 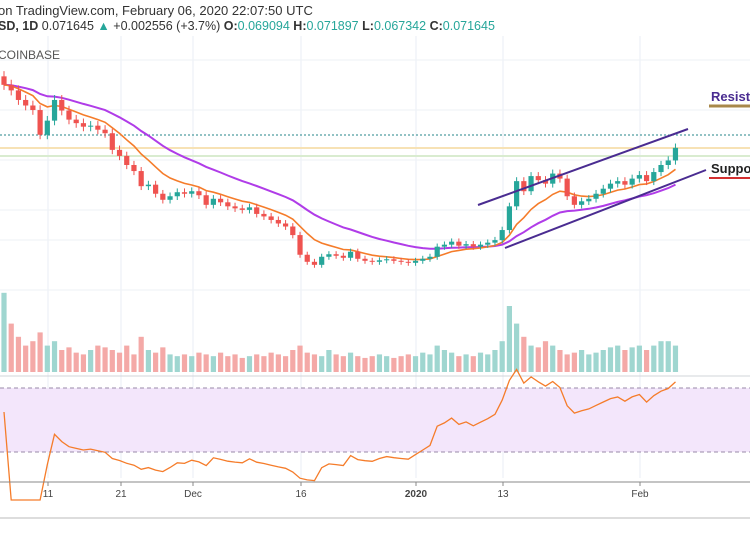 I want to click on rsi-band, so click(x=375, y=420).